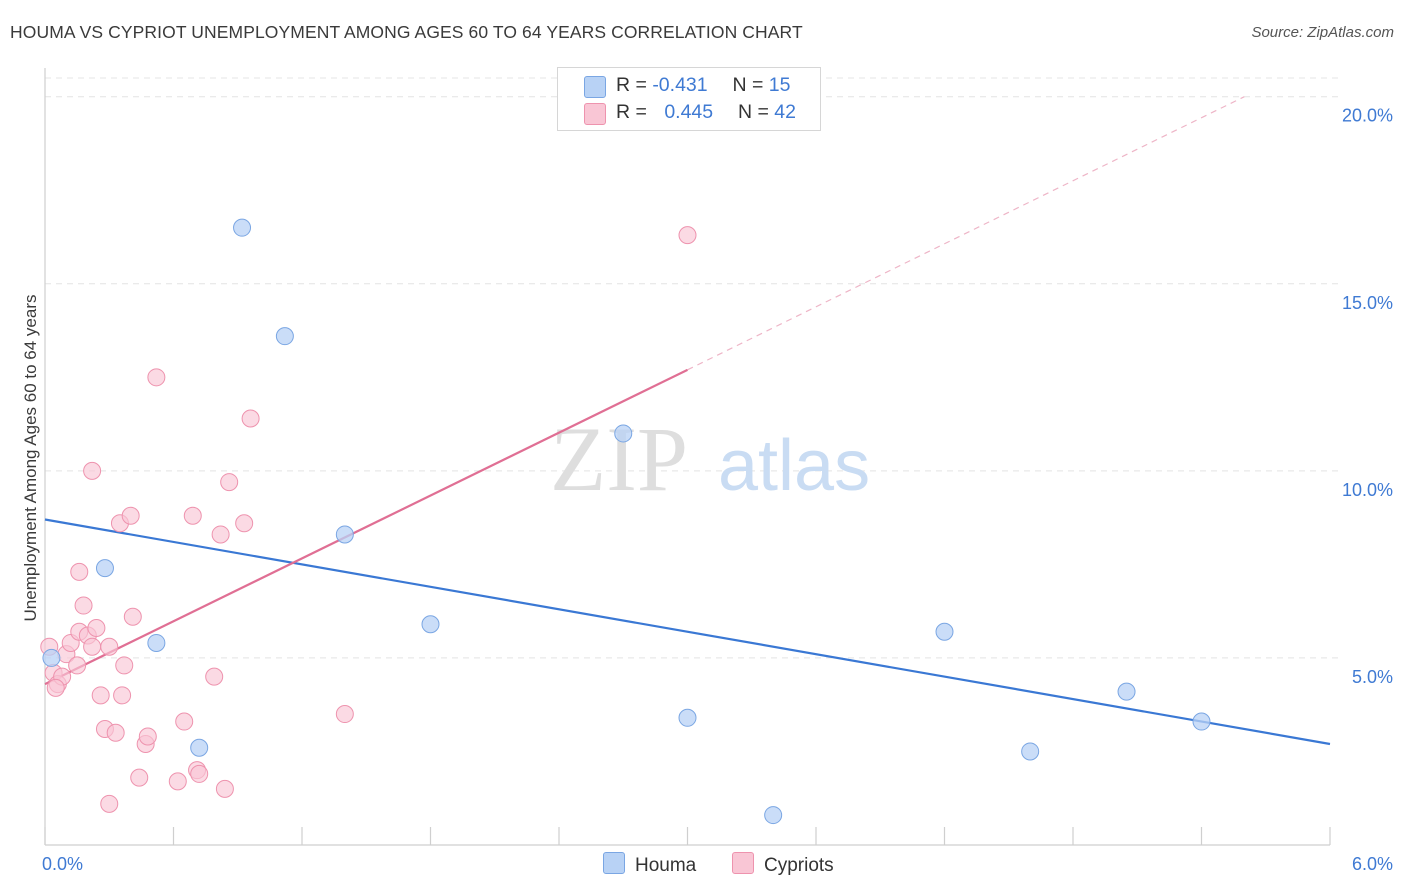 This screenshot has width=1406, height=892. What do you see at coordinates (1372, 677) in the screenshot?
I see `y-tick-label-0: 5.0%` at bounding box center [1372, 677].